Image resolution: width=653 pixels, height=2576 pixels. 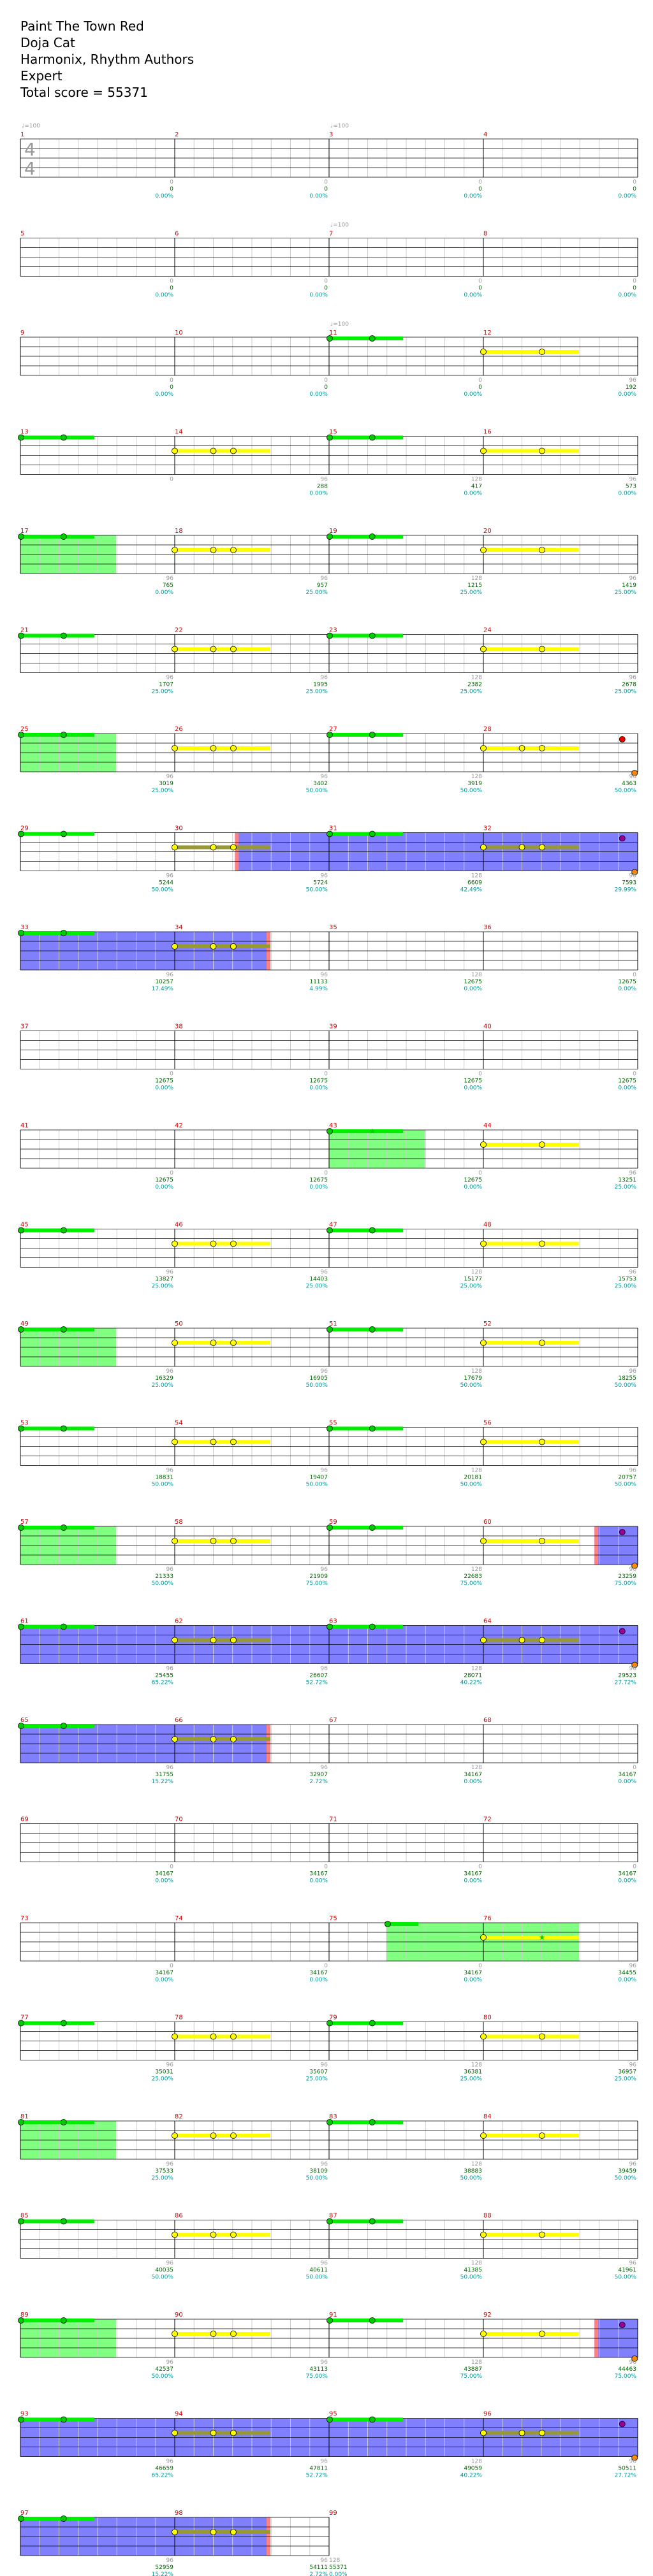 I want to click on measure-score: 35607, so click(x=318, y=2072).